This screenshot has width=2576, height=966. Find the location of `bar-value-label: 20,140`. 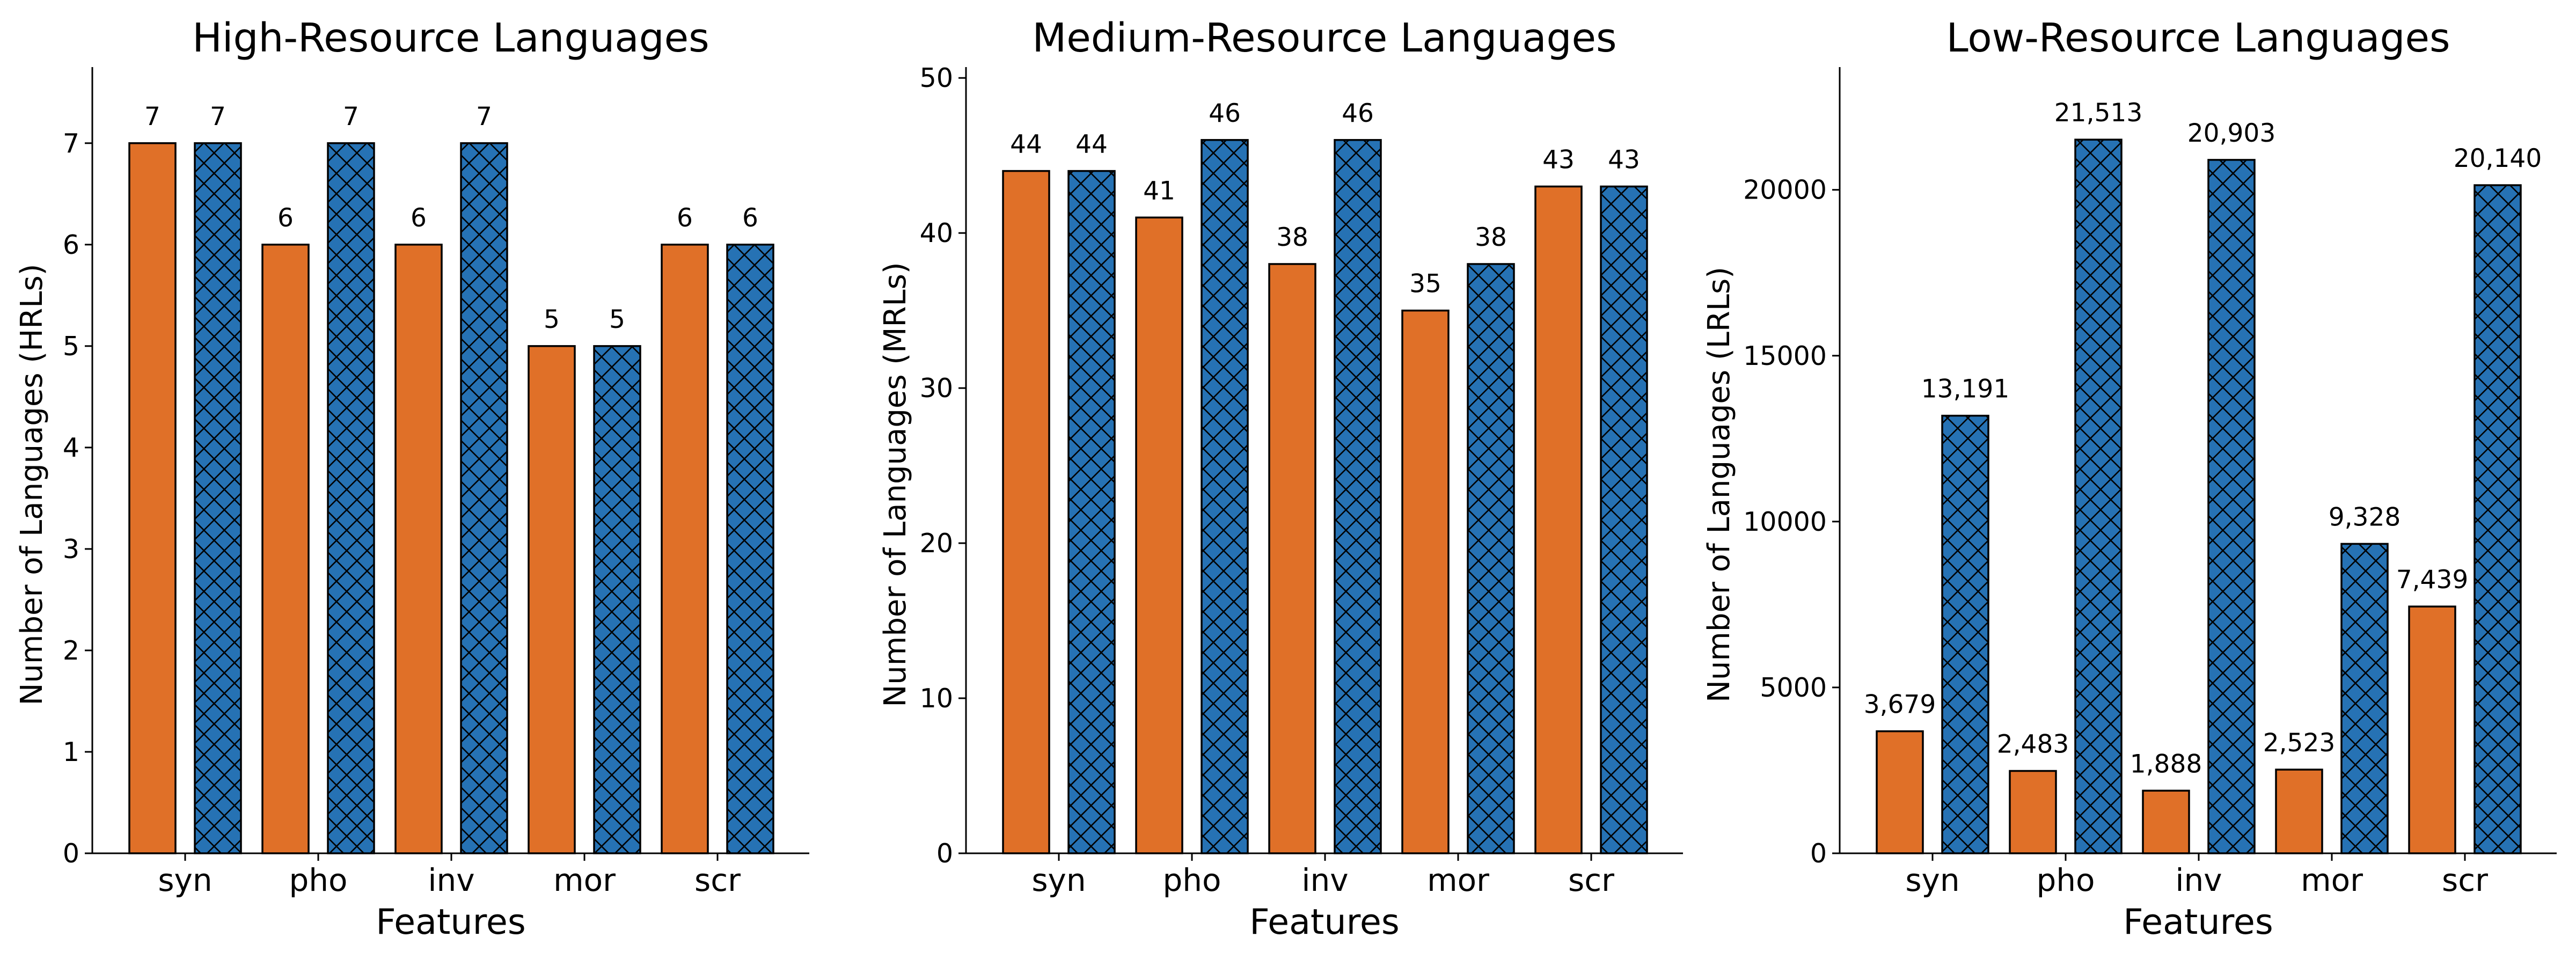

bar-value-label: 20,140 is located at coordinates (2498, 158).